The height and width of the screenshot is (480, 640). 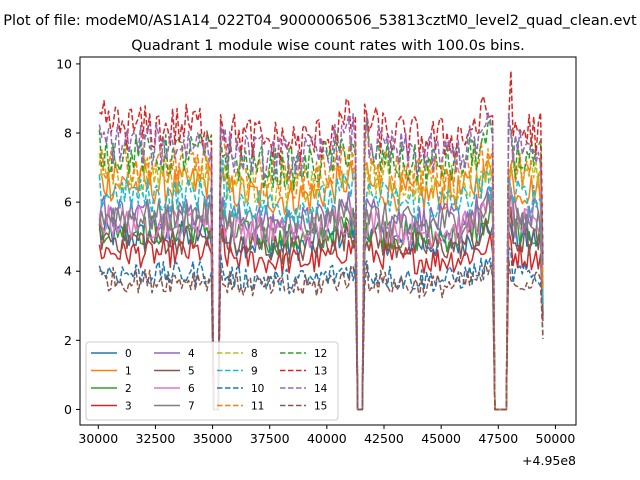 What do you see at coordinates (128, 389) in the screenshot?
I see `legend-label-2: 2` at bounding box center [128, 389].